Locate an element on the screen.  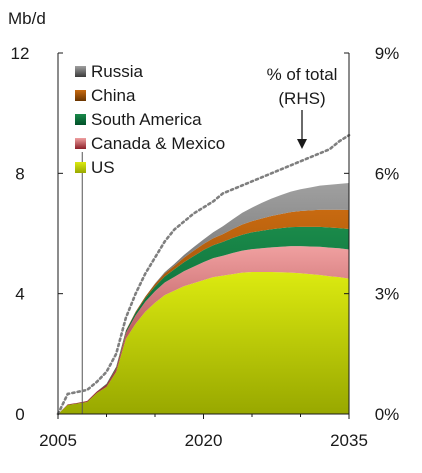
annotation-line-2: (RHS) is located at coordinates (301, 98).